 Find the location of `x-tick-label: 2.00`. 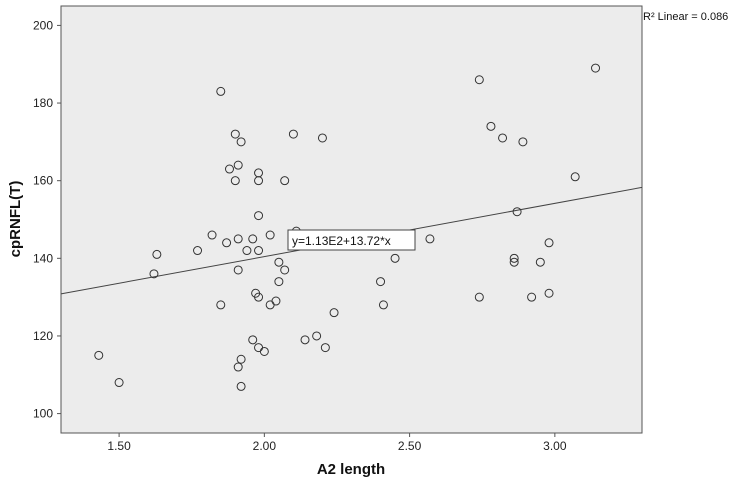

x-tick-label: 2.00 is located at coordinates (265, 446).